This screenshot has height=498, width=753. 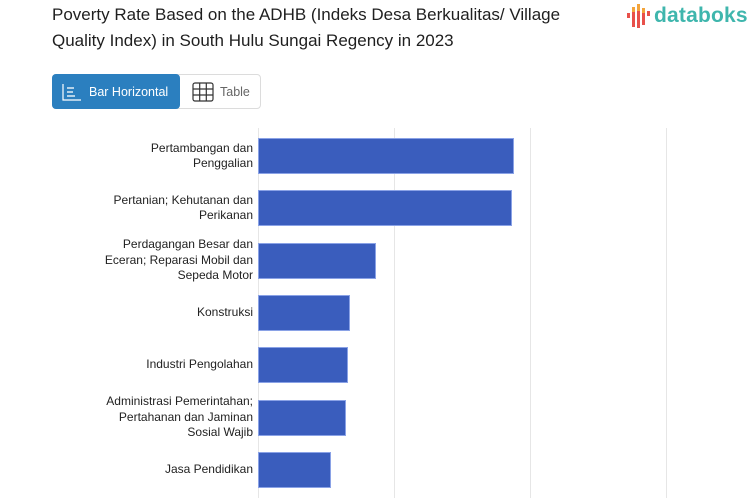 I want to click on databoks-logo: databoks, so click(x=686, y=16).